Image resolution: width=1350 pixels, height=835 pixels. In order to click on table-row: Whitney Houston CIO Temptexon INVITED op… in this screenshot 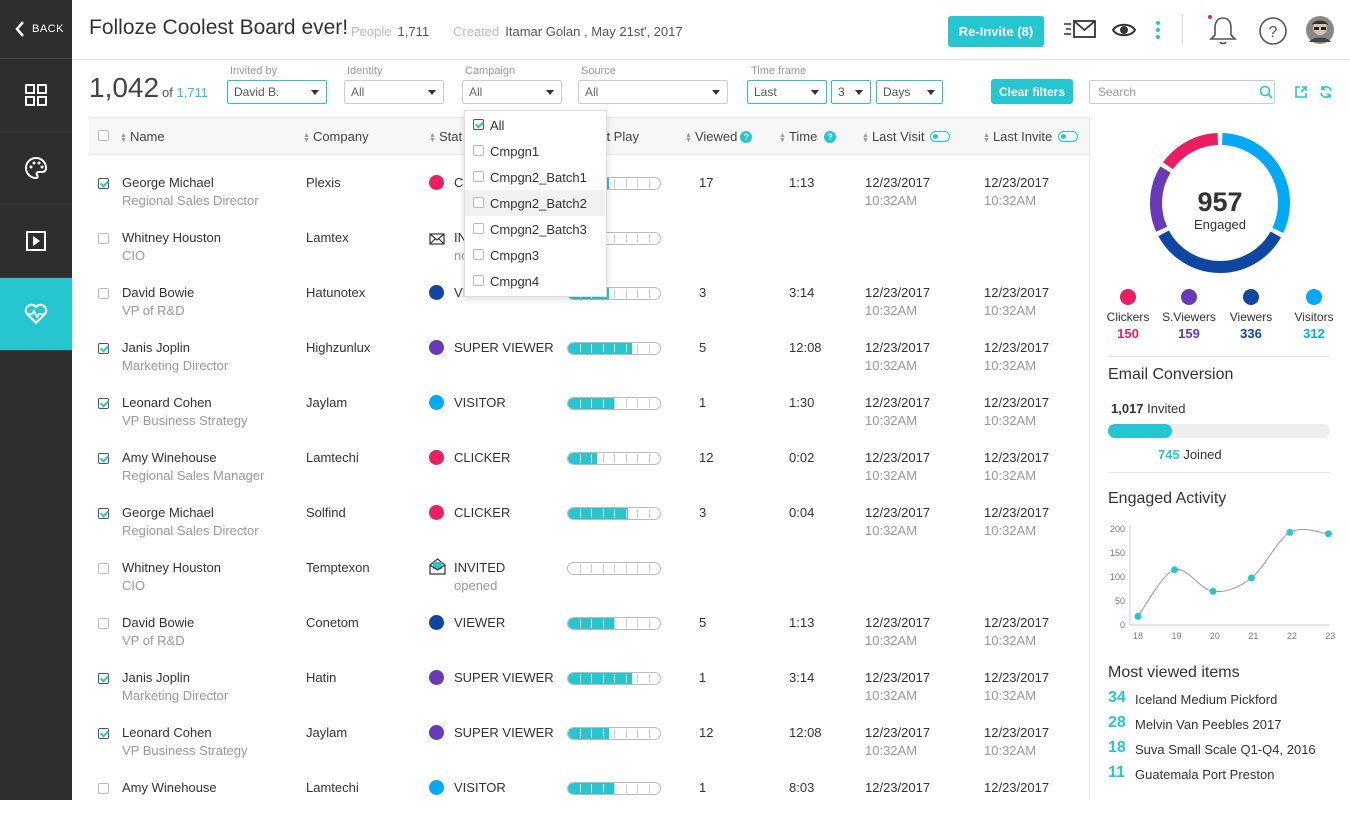, I will do `click(589, 586)`.